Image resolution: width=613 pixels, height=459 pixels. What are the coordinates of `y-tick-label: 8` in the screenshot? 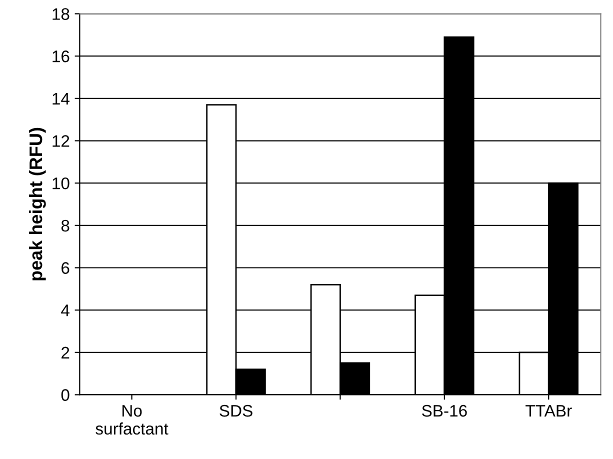 It's located at (65, 226).